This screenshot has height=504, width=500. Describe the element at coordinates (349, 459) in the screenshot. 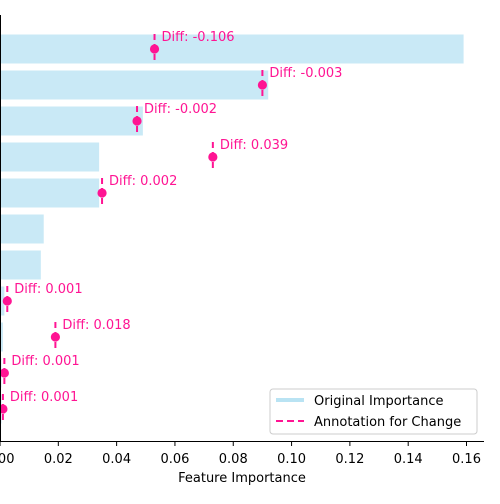

I see `x-tick-label: 0.12` at that location.